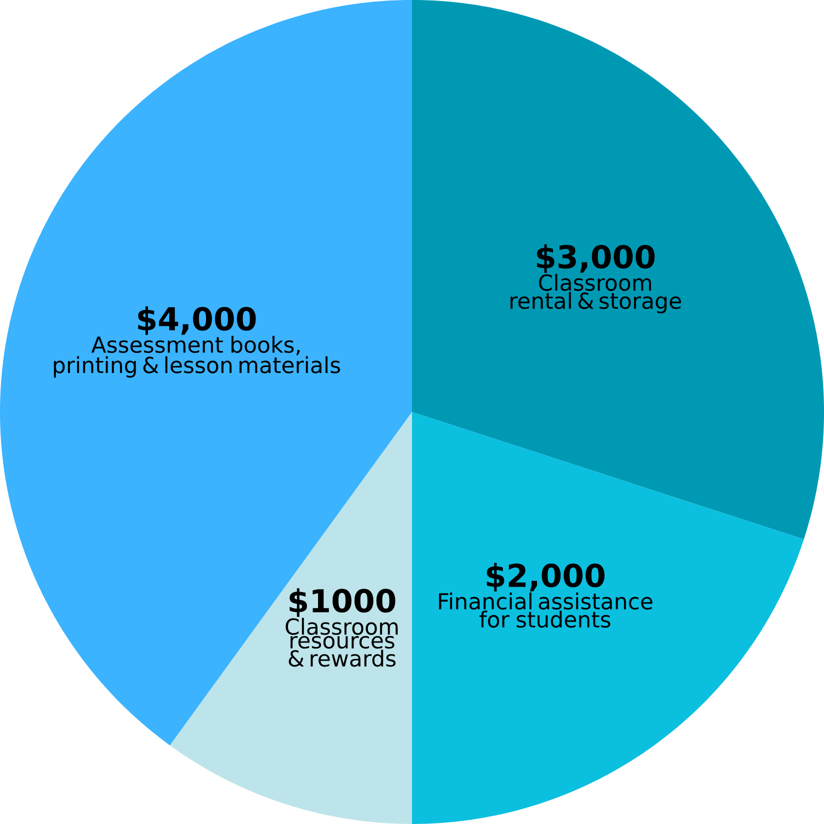 The image size is (824, 824). Describe the element at coordinates (197, 357) in the screenshot. I see `slice-label: Assessment books, printing & lesson materials` at that location.